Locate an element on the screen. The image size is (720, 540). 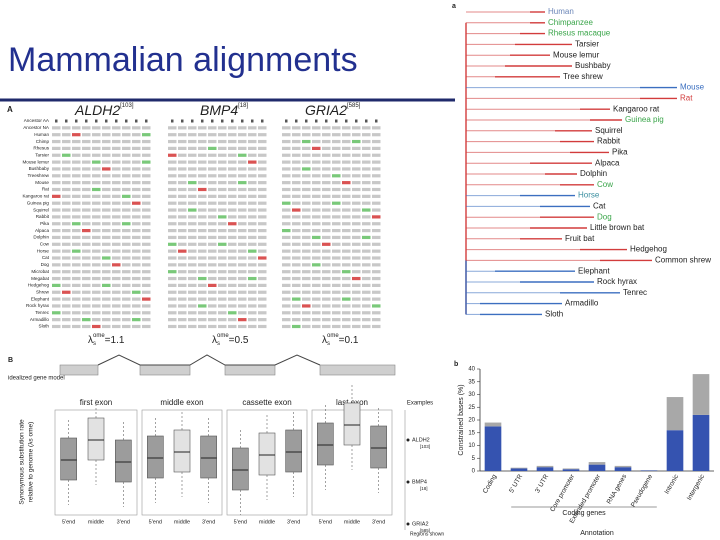
y-tick-label: 20 is located at coordinates (471, 421).